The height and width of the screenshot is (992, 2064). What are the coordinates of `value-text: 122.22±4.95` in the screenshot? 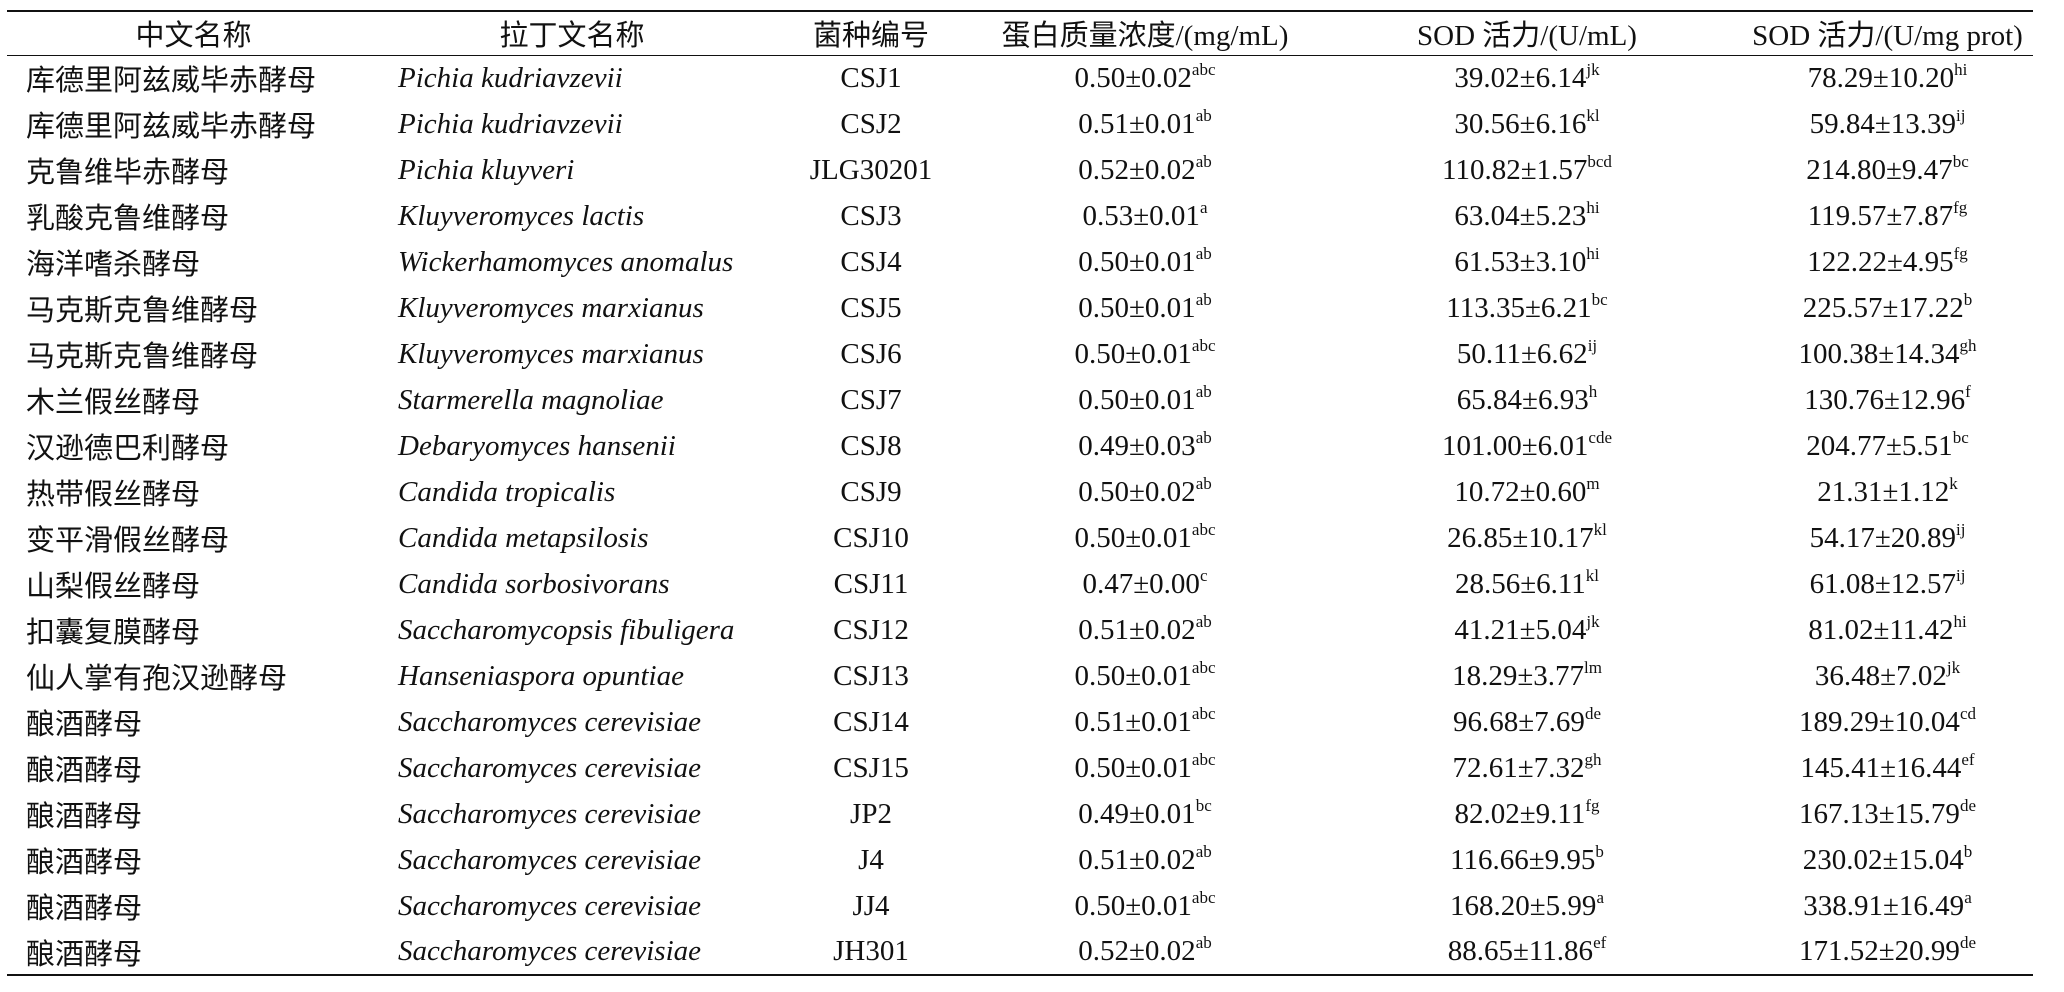 It's located at (1880, 261).